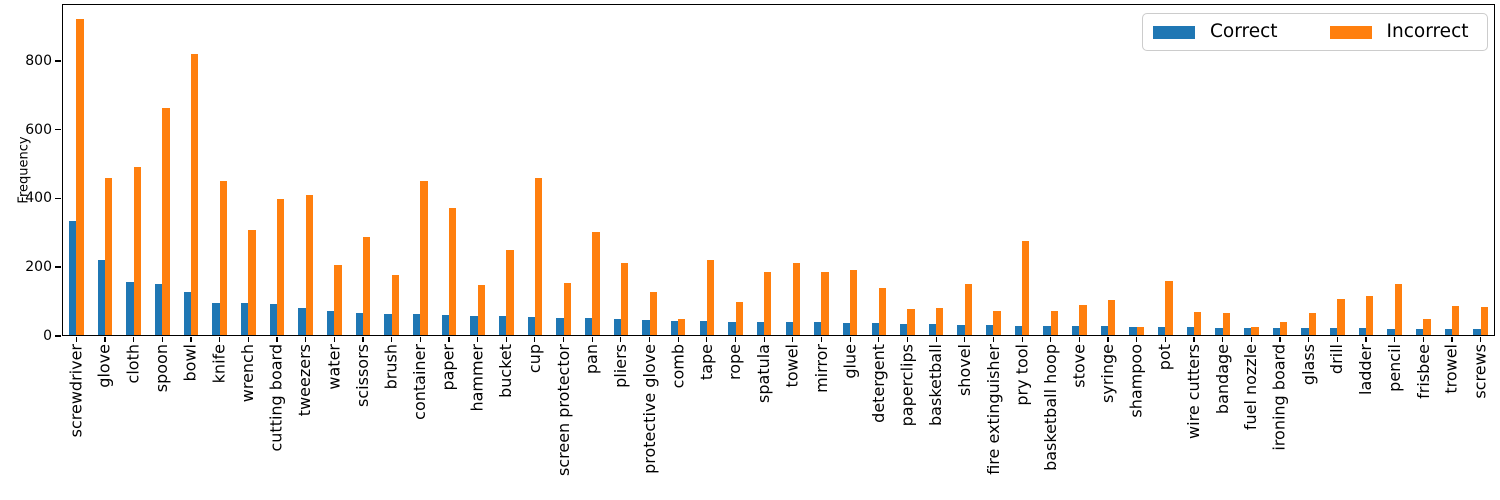 The image size is (1500, 500). I want to click on y-tick-label: 400, so click(38, 198).